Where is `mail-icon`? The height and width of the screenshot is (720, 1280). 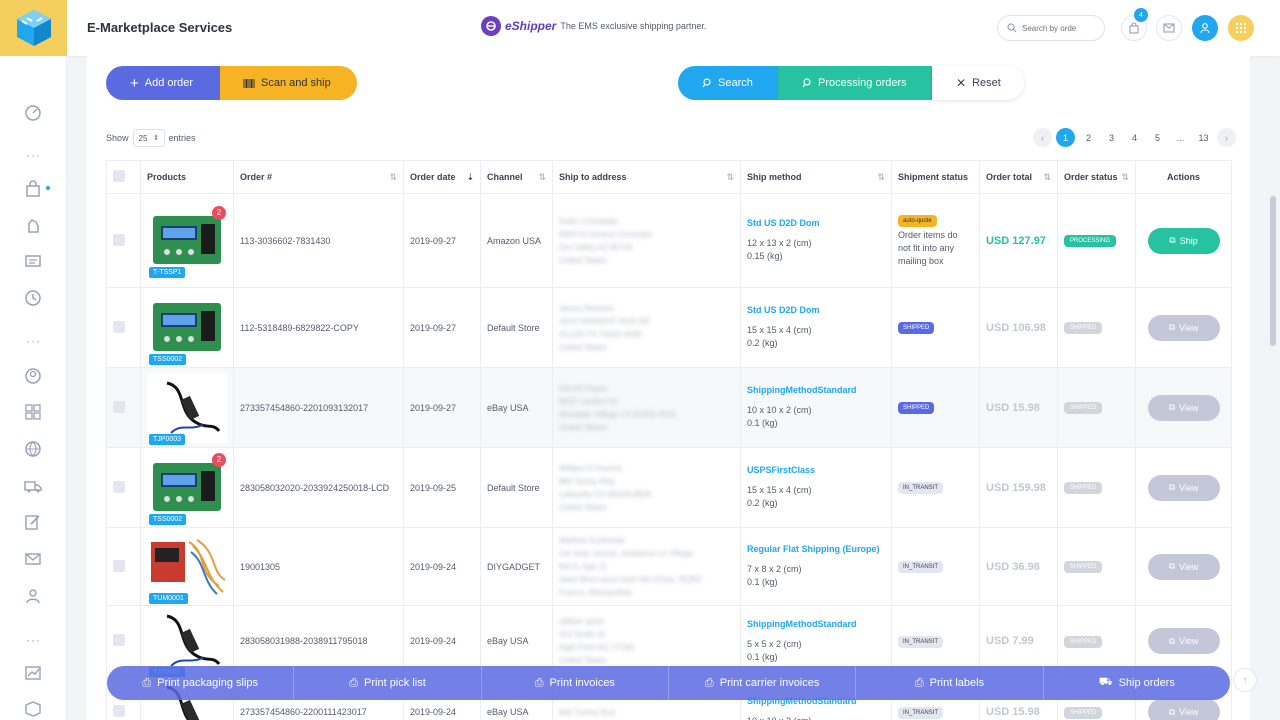
mail-icon is located at coordinates (33, 559).